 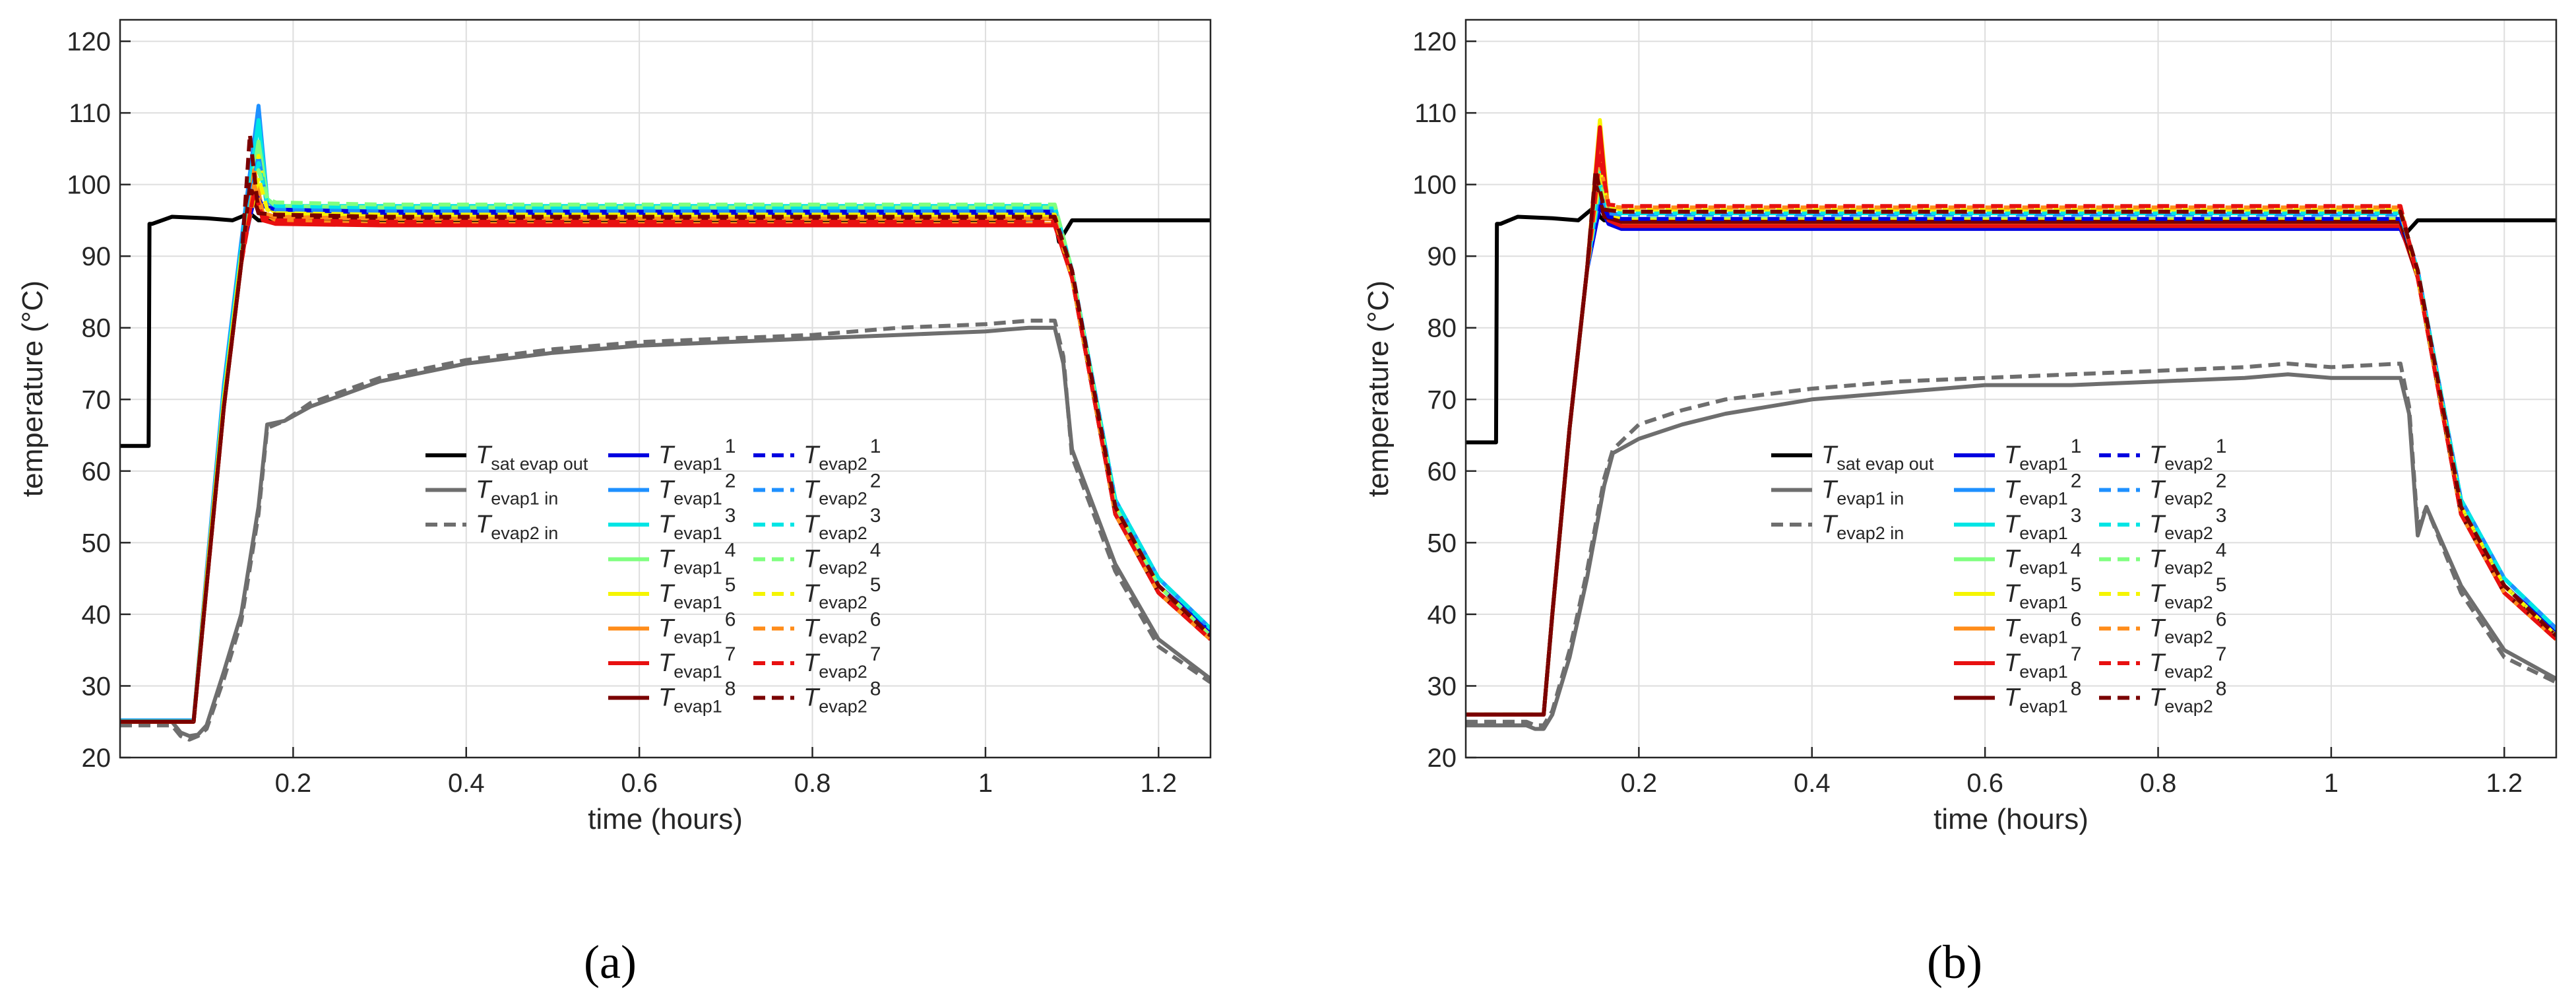 I want to click on legend-entry: Tevap15, so click(x=672, y=593).